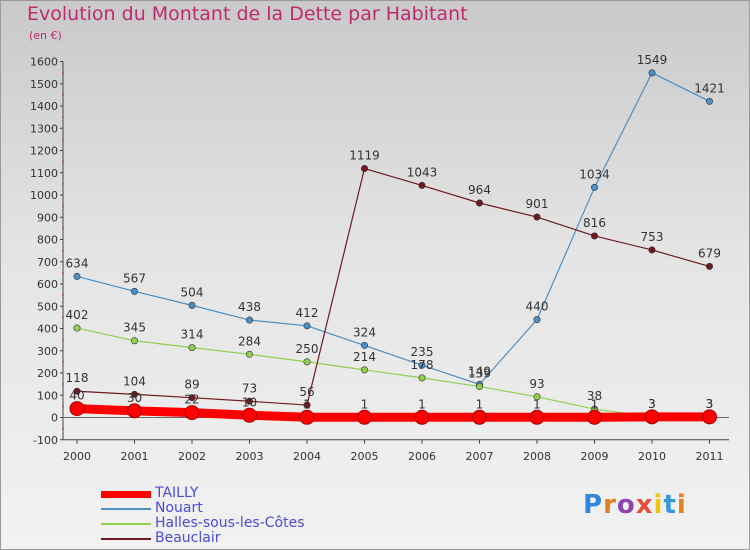  Describe the element at coordinates (44, 84) in the screenshot. I see `y-tick-label: 1500` at that location.